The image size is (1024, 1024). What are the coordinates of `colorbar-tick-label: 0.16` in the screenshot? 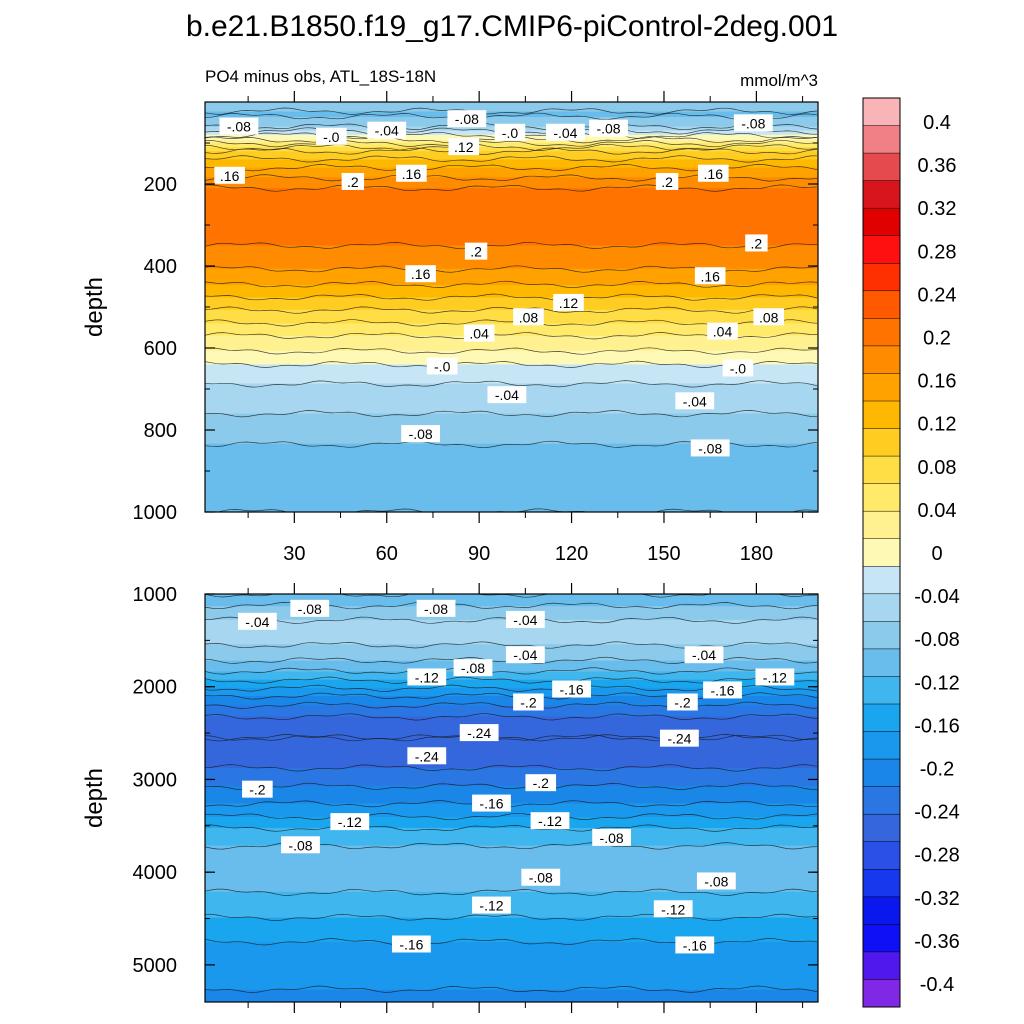 It's located at (937, 382).